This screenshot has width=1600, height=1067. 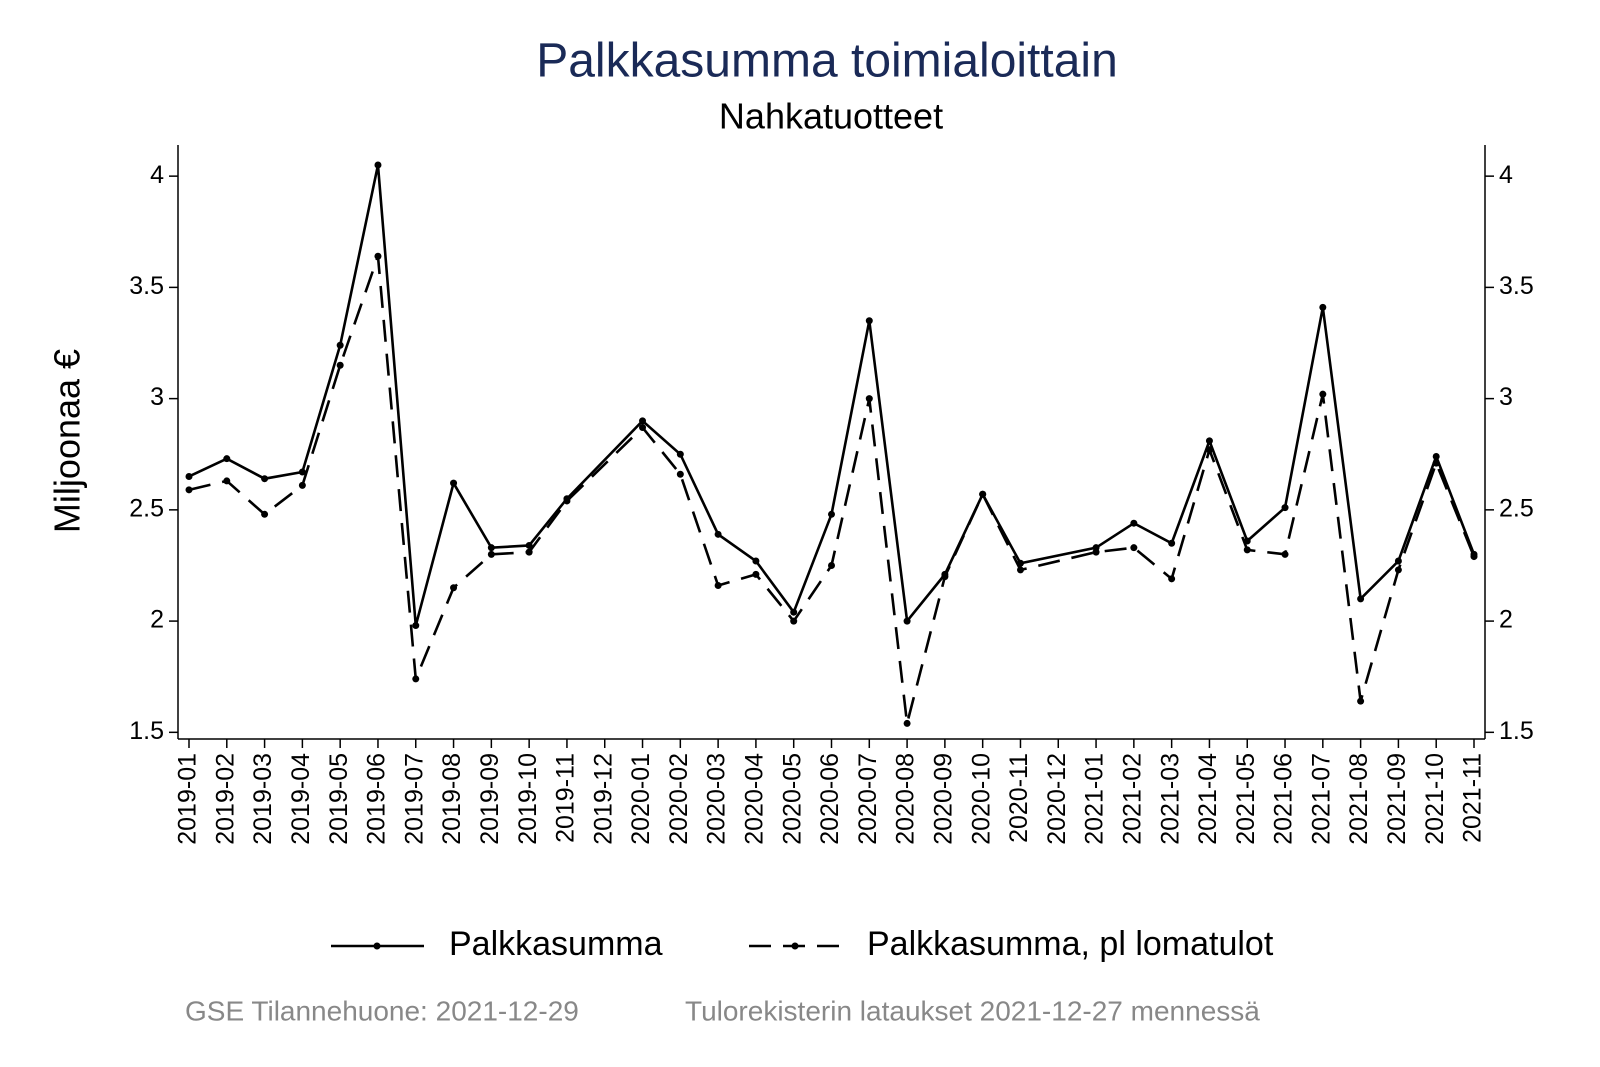 What do you see at coordinates (528, 799) in the screenshot?
I see `x-tick-label: 2019-10` at bounding box center [528, 799].